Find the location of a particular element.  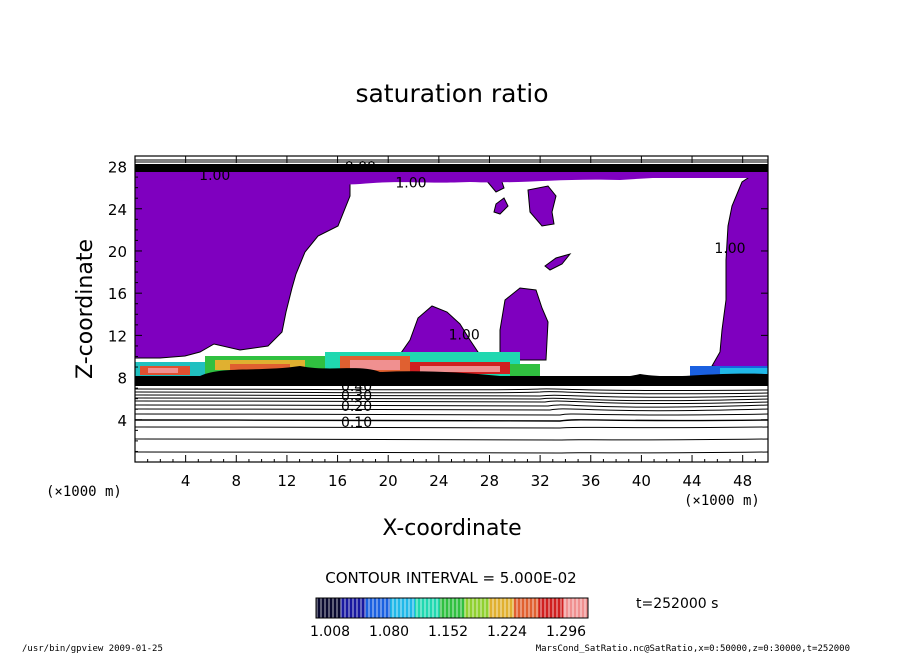

contour-label: 0.20 is located at coordinates (356, 407).